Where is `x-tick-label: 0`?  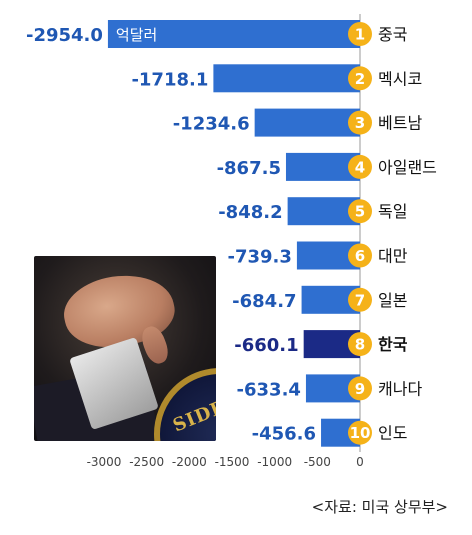 x-tick-label: 0 is located at coordinates (360, 462).